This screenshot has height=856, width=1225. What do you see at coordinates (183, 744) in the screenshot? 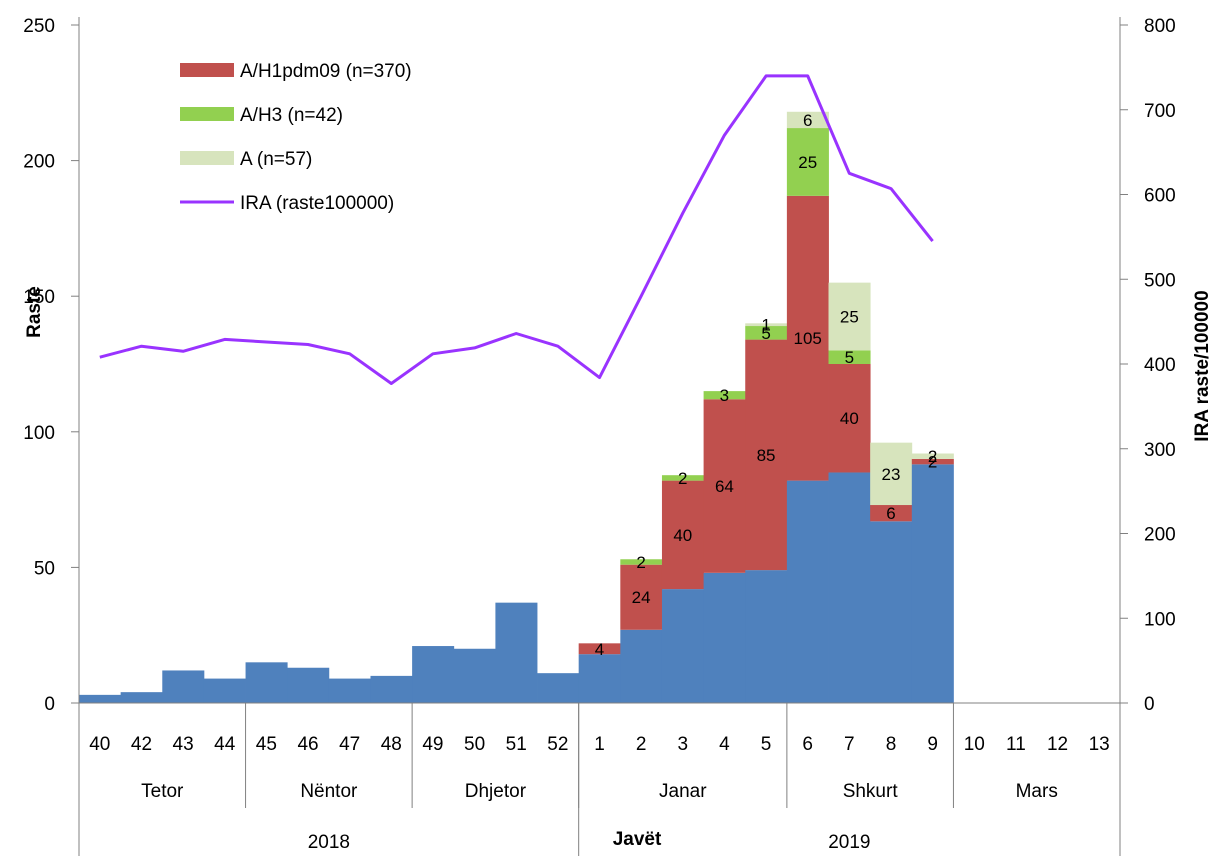
I see `x-tick-label: 43` at bounding box center [183, 744].